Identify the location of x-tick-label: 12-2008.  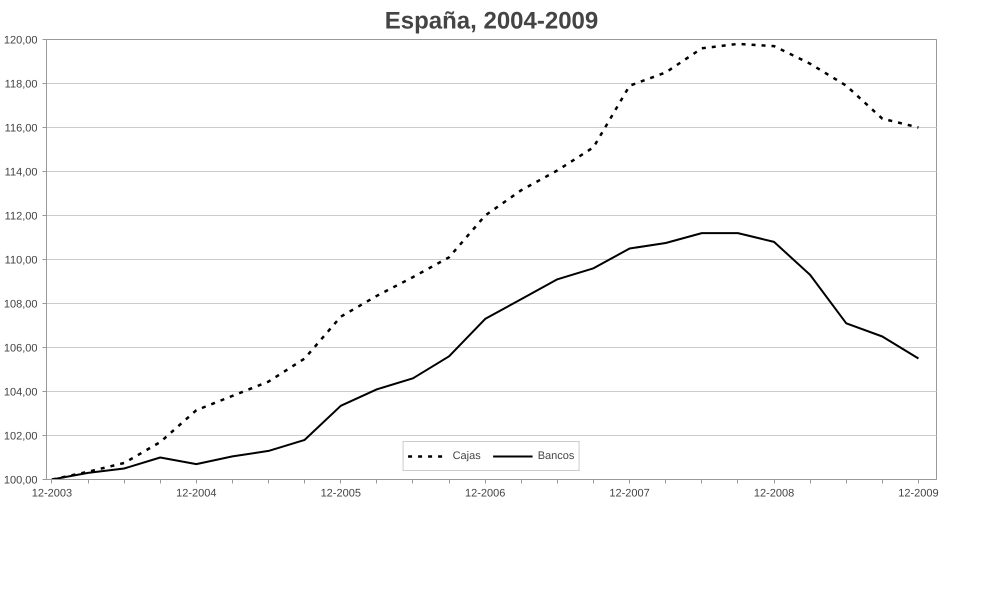
(774, 494).